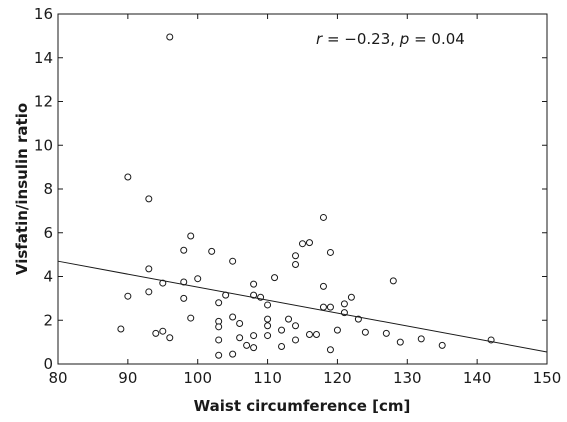  Describe the element at coordinates (48, 189) in the screenshot. I see `y-tick-label: 8` at that location.